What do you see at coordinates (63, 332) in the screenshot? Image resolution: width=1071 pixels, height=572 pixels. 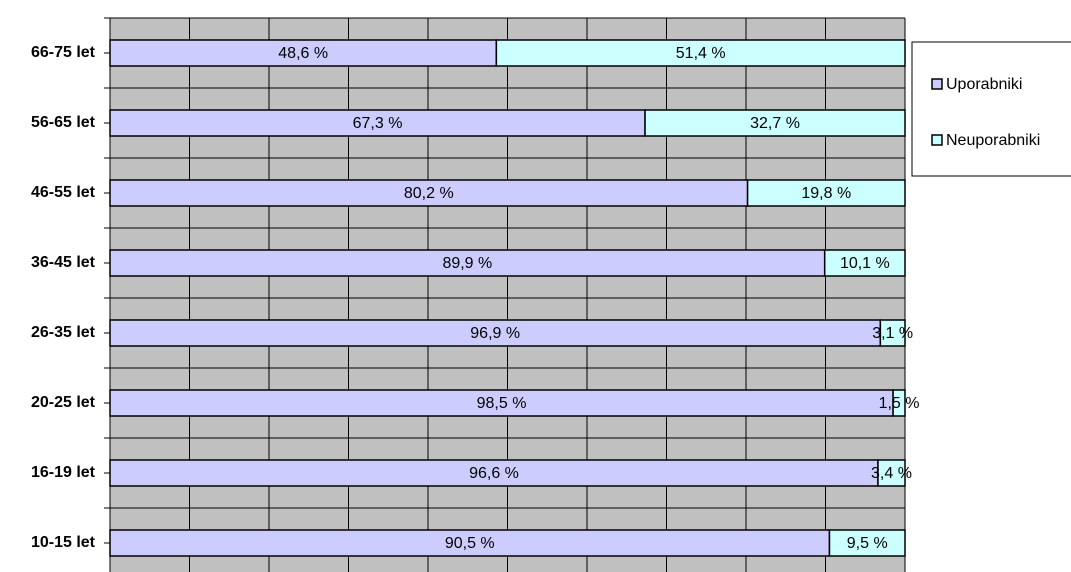 I see `y-tick-label: 26-35 let` at bounding box center [63, 332].